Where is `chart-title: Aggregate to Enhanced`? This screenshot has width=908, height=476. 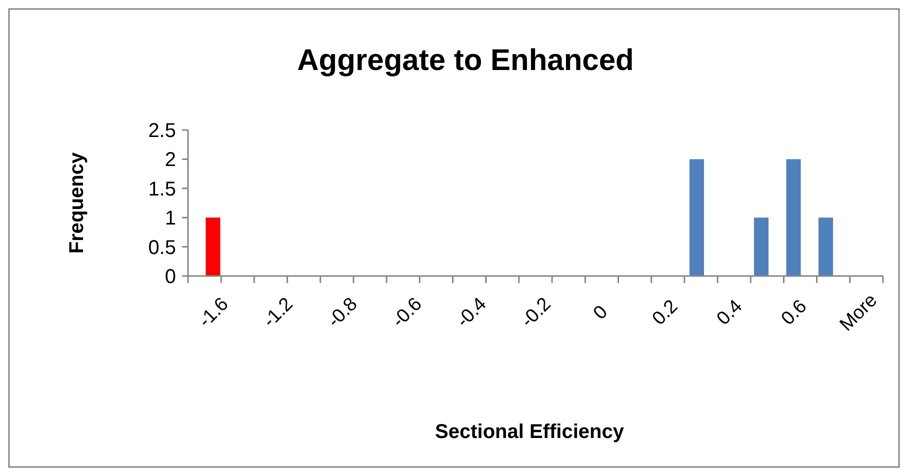 chart-title: Aggregate to Enhanced is located at coordinates (465, 60).